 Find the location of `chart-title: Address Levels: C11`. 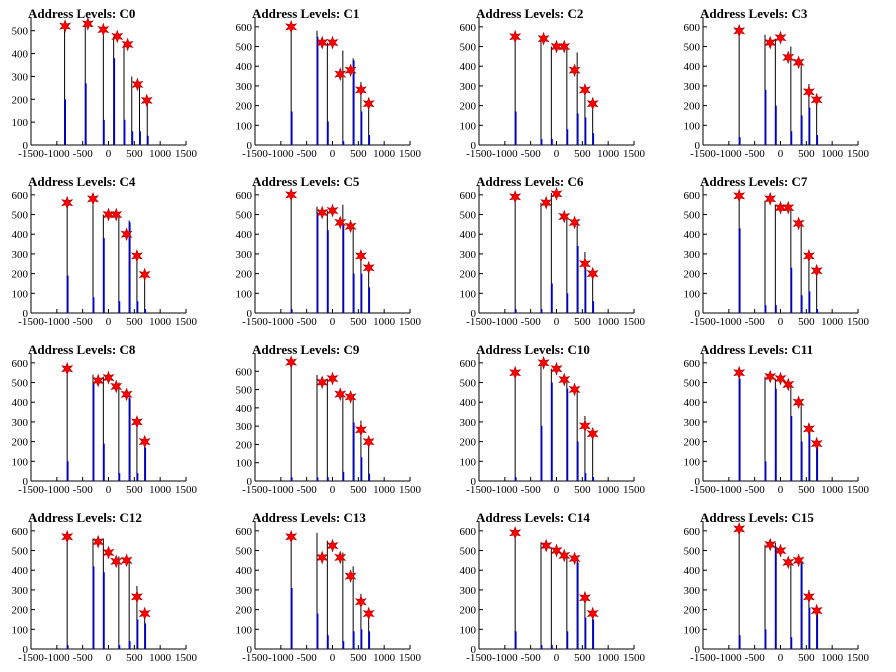

chart-title: Address Levels: C11 is located at coordinates (757, 349).